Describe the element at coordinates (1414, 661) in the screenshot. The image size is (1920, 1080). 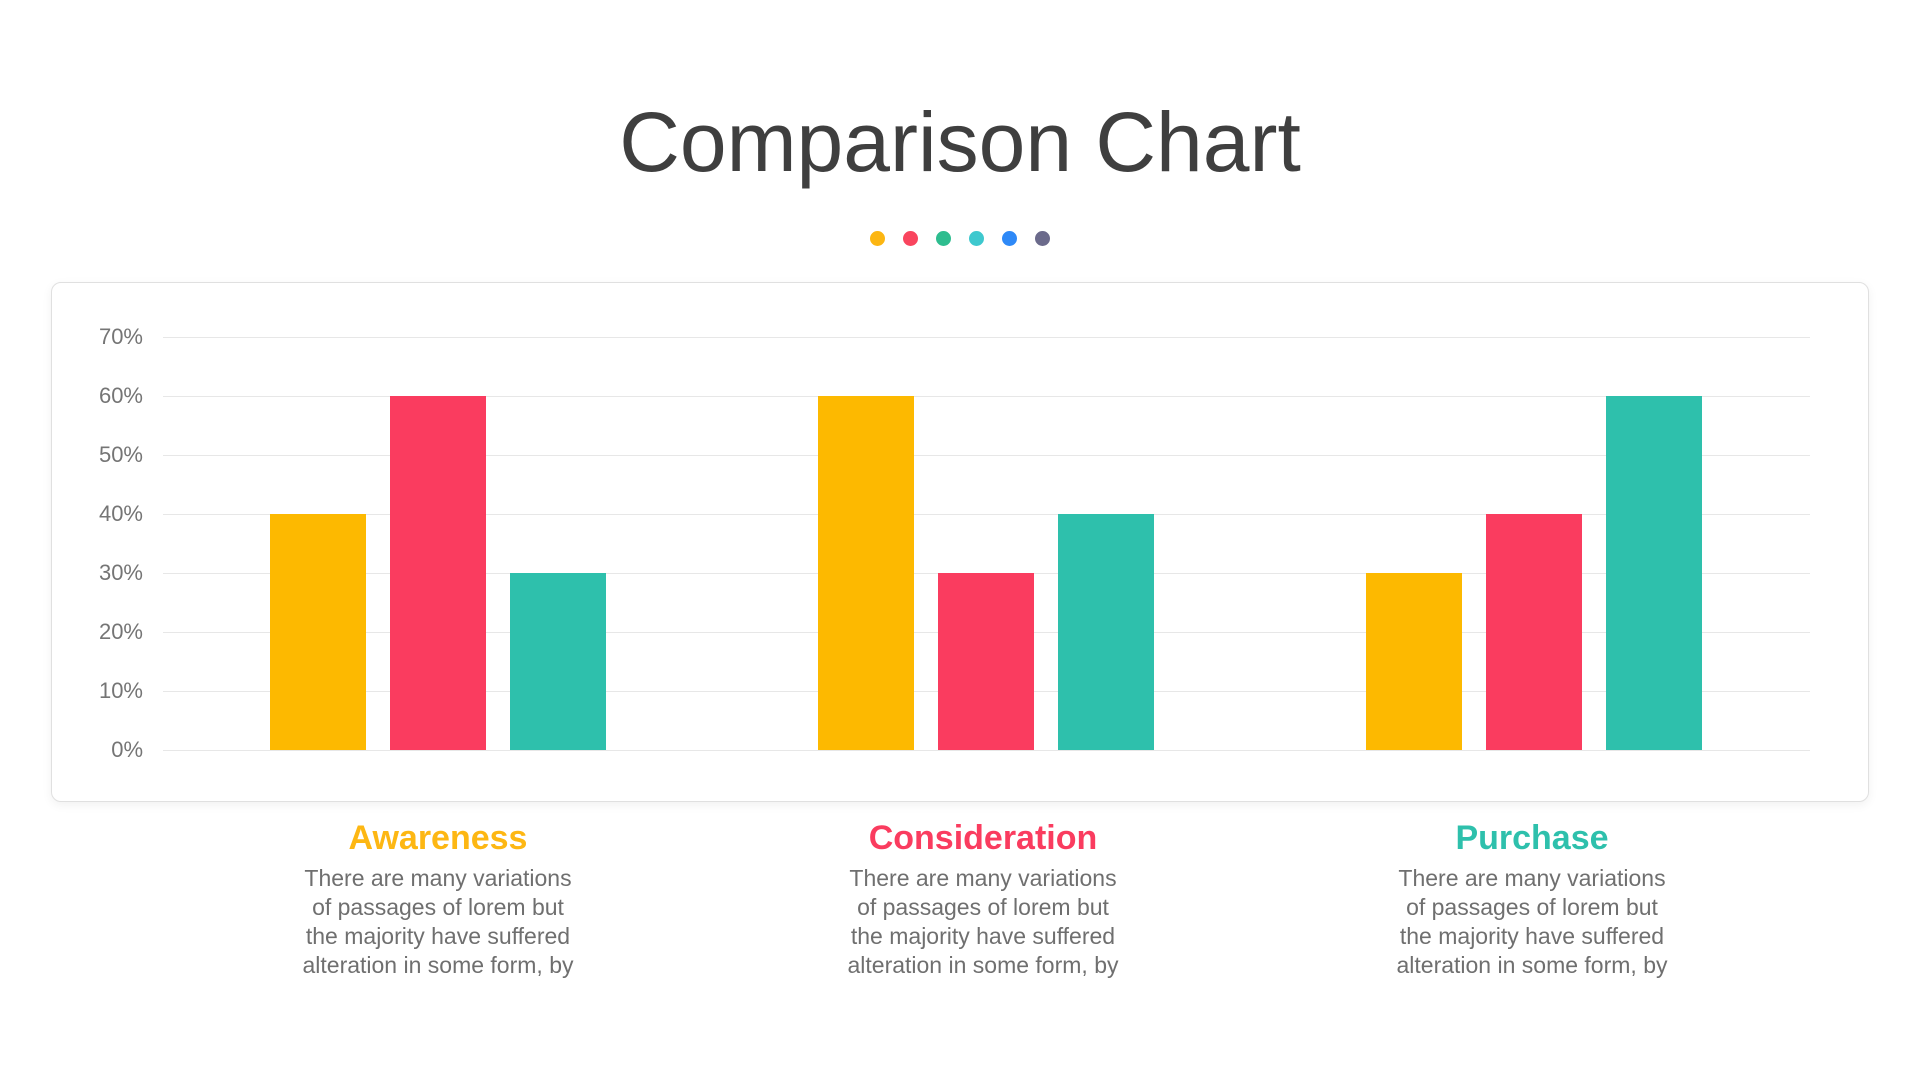
I see `bar-purchase-amber-series` at that location.